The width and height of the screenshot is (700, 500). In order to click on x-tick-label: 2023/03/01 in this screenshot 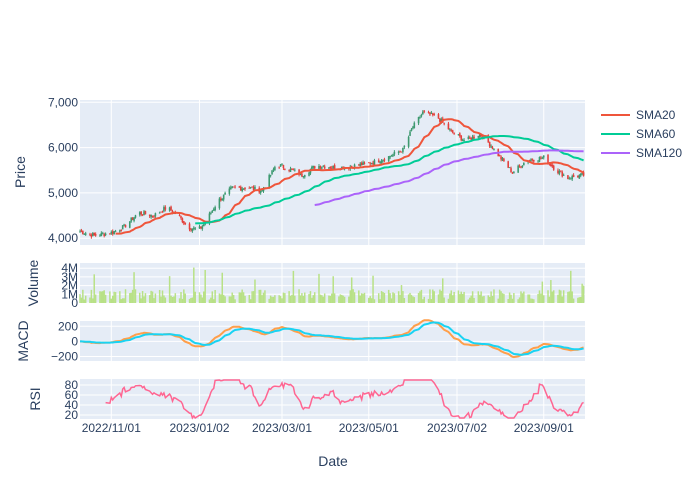, I will do `click(282, 428)`.